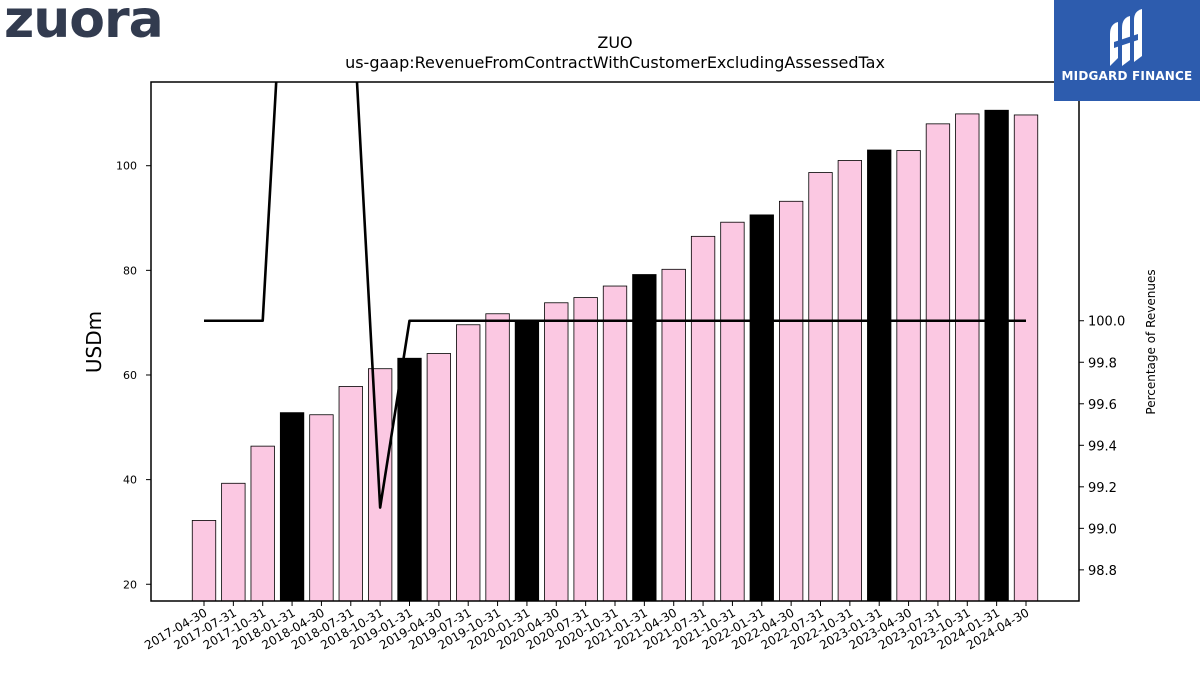  Describe the element at coordinates (1102, 529) in the screenshot. I see `y2-tick-label: 99.0` at that location.